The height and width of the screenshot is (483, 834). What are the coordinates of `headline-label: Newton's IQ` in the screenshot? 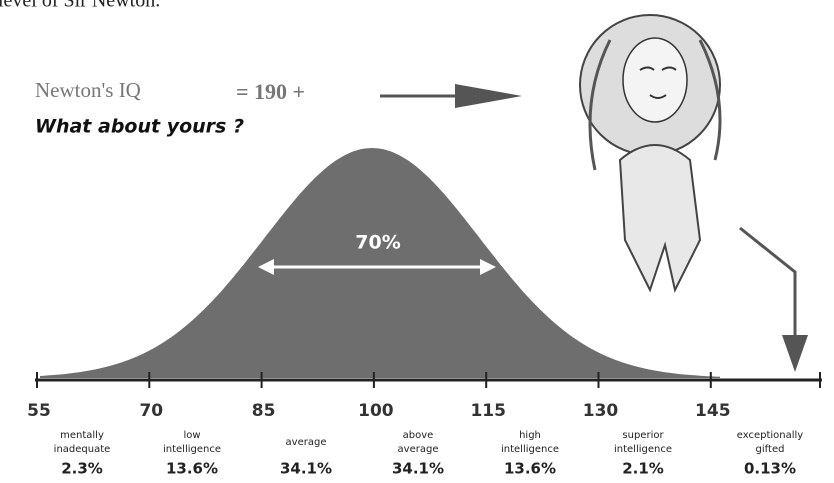 It's located at (88, 90).